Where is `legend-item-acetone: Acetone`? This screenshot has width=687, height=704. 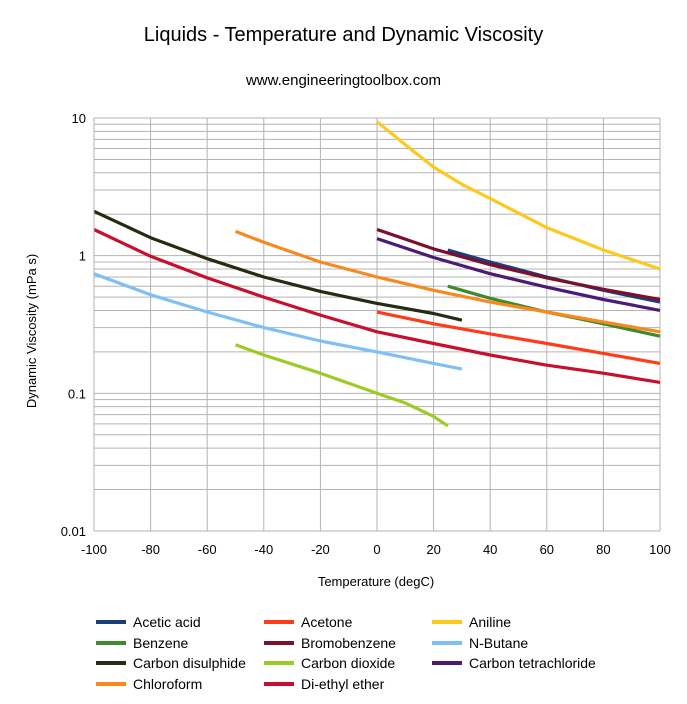 legend-item-acetone: Acetone is located at coordinates (308, 622).